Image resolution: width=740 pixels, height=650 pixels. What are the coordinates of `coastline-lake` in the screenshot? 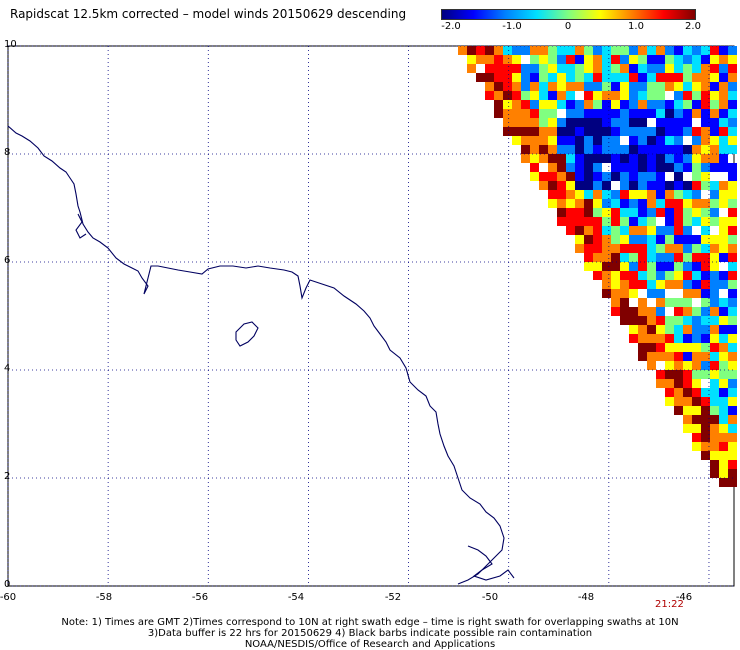 It's located at (247, 334).